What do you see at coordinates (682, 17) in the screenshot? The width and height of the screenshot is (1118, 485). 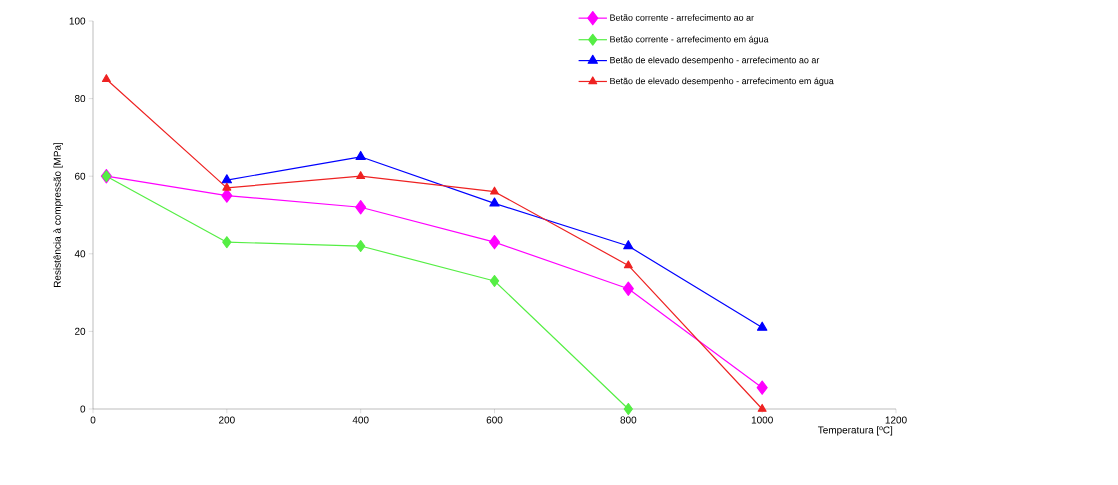 I see `legend-label: Betão corrente - arrefecimento ao ar` at bounding box center [682, 17].